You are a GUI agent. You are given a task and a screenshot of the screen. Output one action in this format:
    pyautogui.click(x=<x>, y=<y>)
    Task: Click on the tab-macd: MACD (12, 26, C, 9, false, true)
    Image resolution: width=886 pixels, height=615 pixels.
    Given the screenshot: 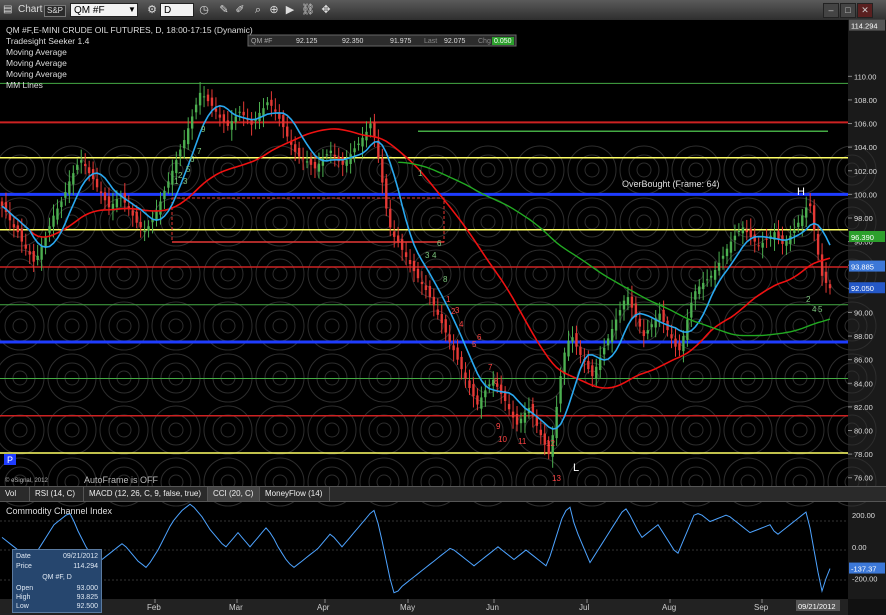 What is the action you would take?
    pyautogui.click(x=146, y=494)
    